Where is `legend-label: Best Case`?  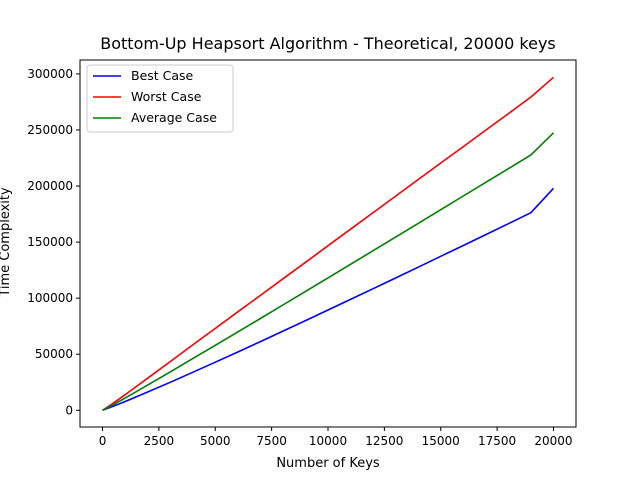
legend-label: Best Case is located at coordinates (162, 75).